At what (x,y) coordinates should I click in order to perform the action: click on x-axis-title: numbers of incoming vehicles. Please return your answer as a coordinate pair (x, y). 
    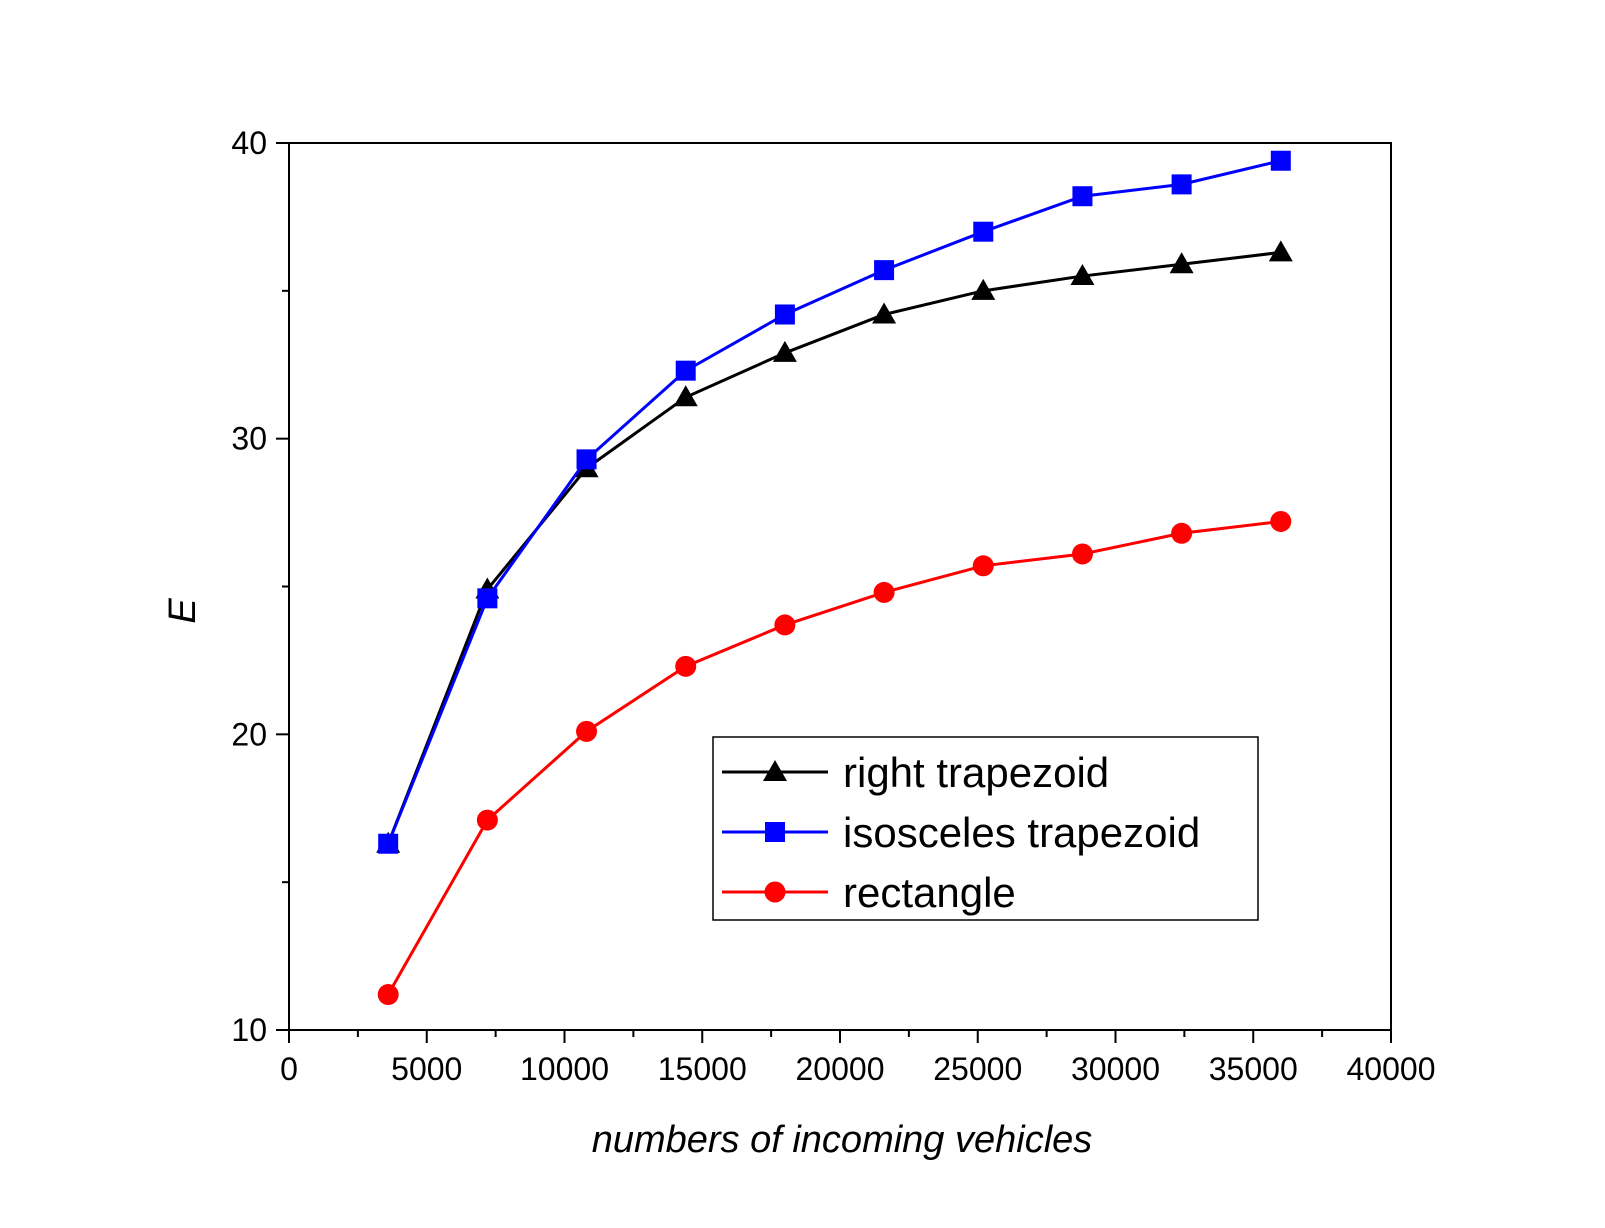
    Looking at the image, I should click on (842, 1140).